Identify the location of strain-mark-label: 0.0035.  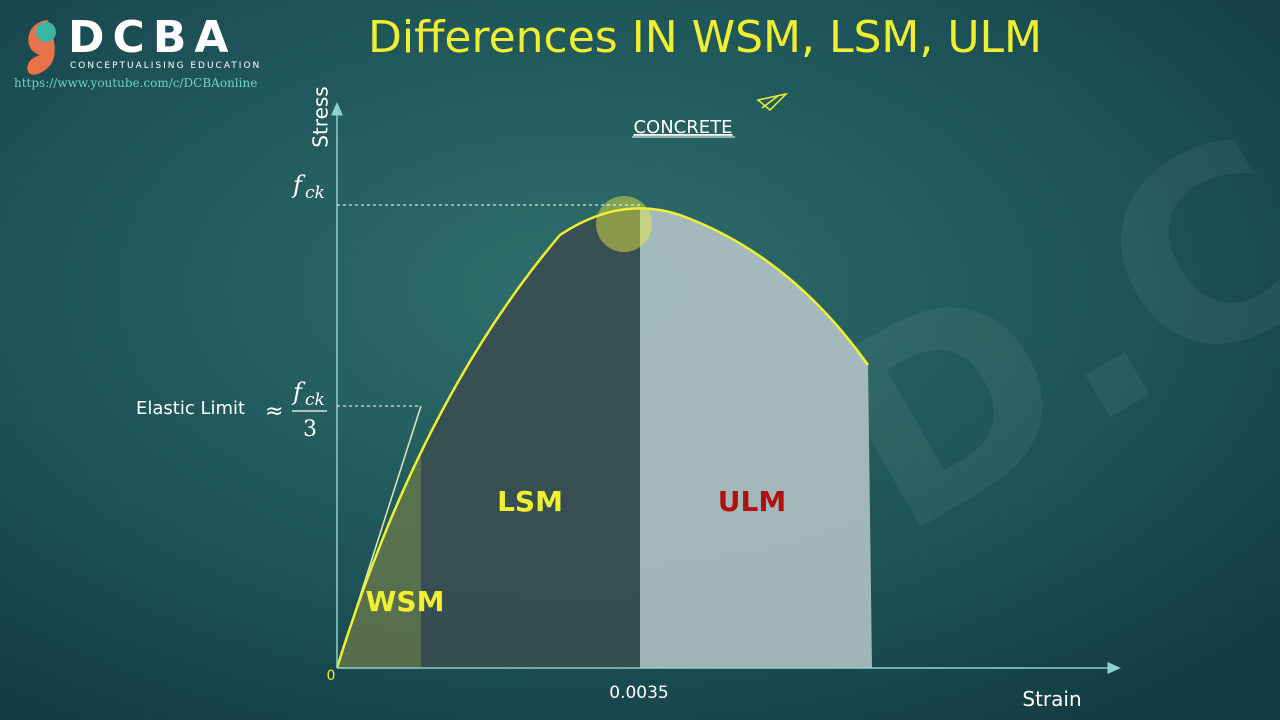
(638, 693).